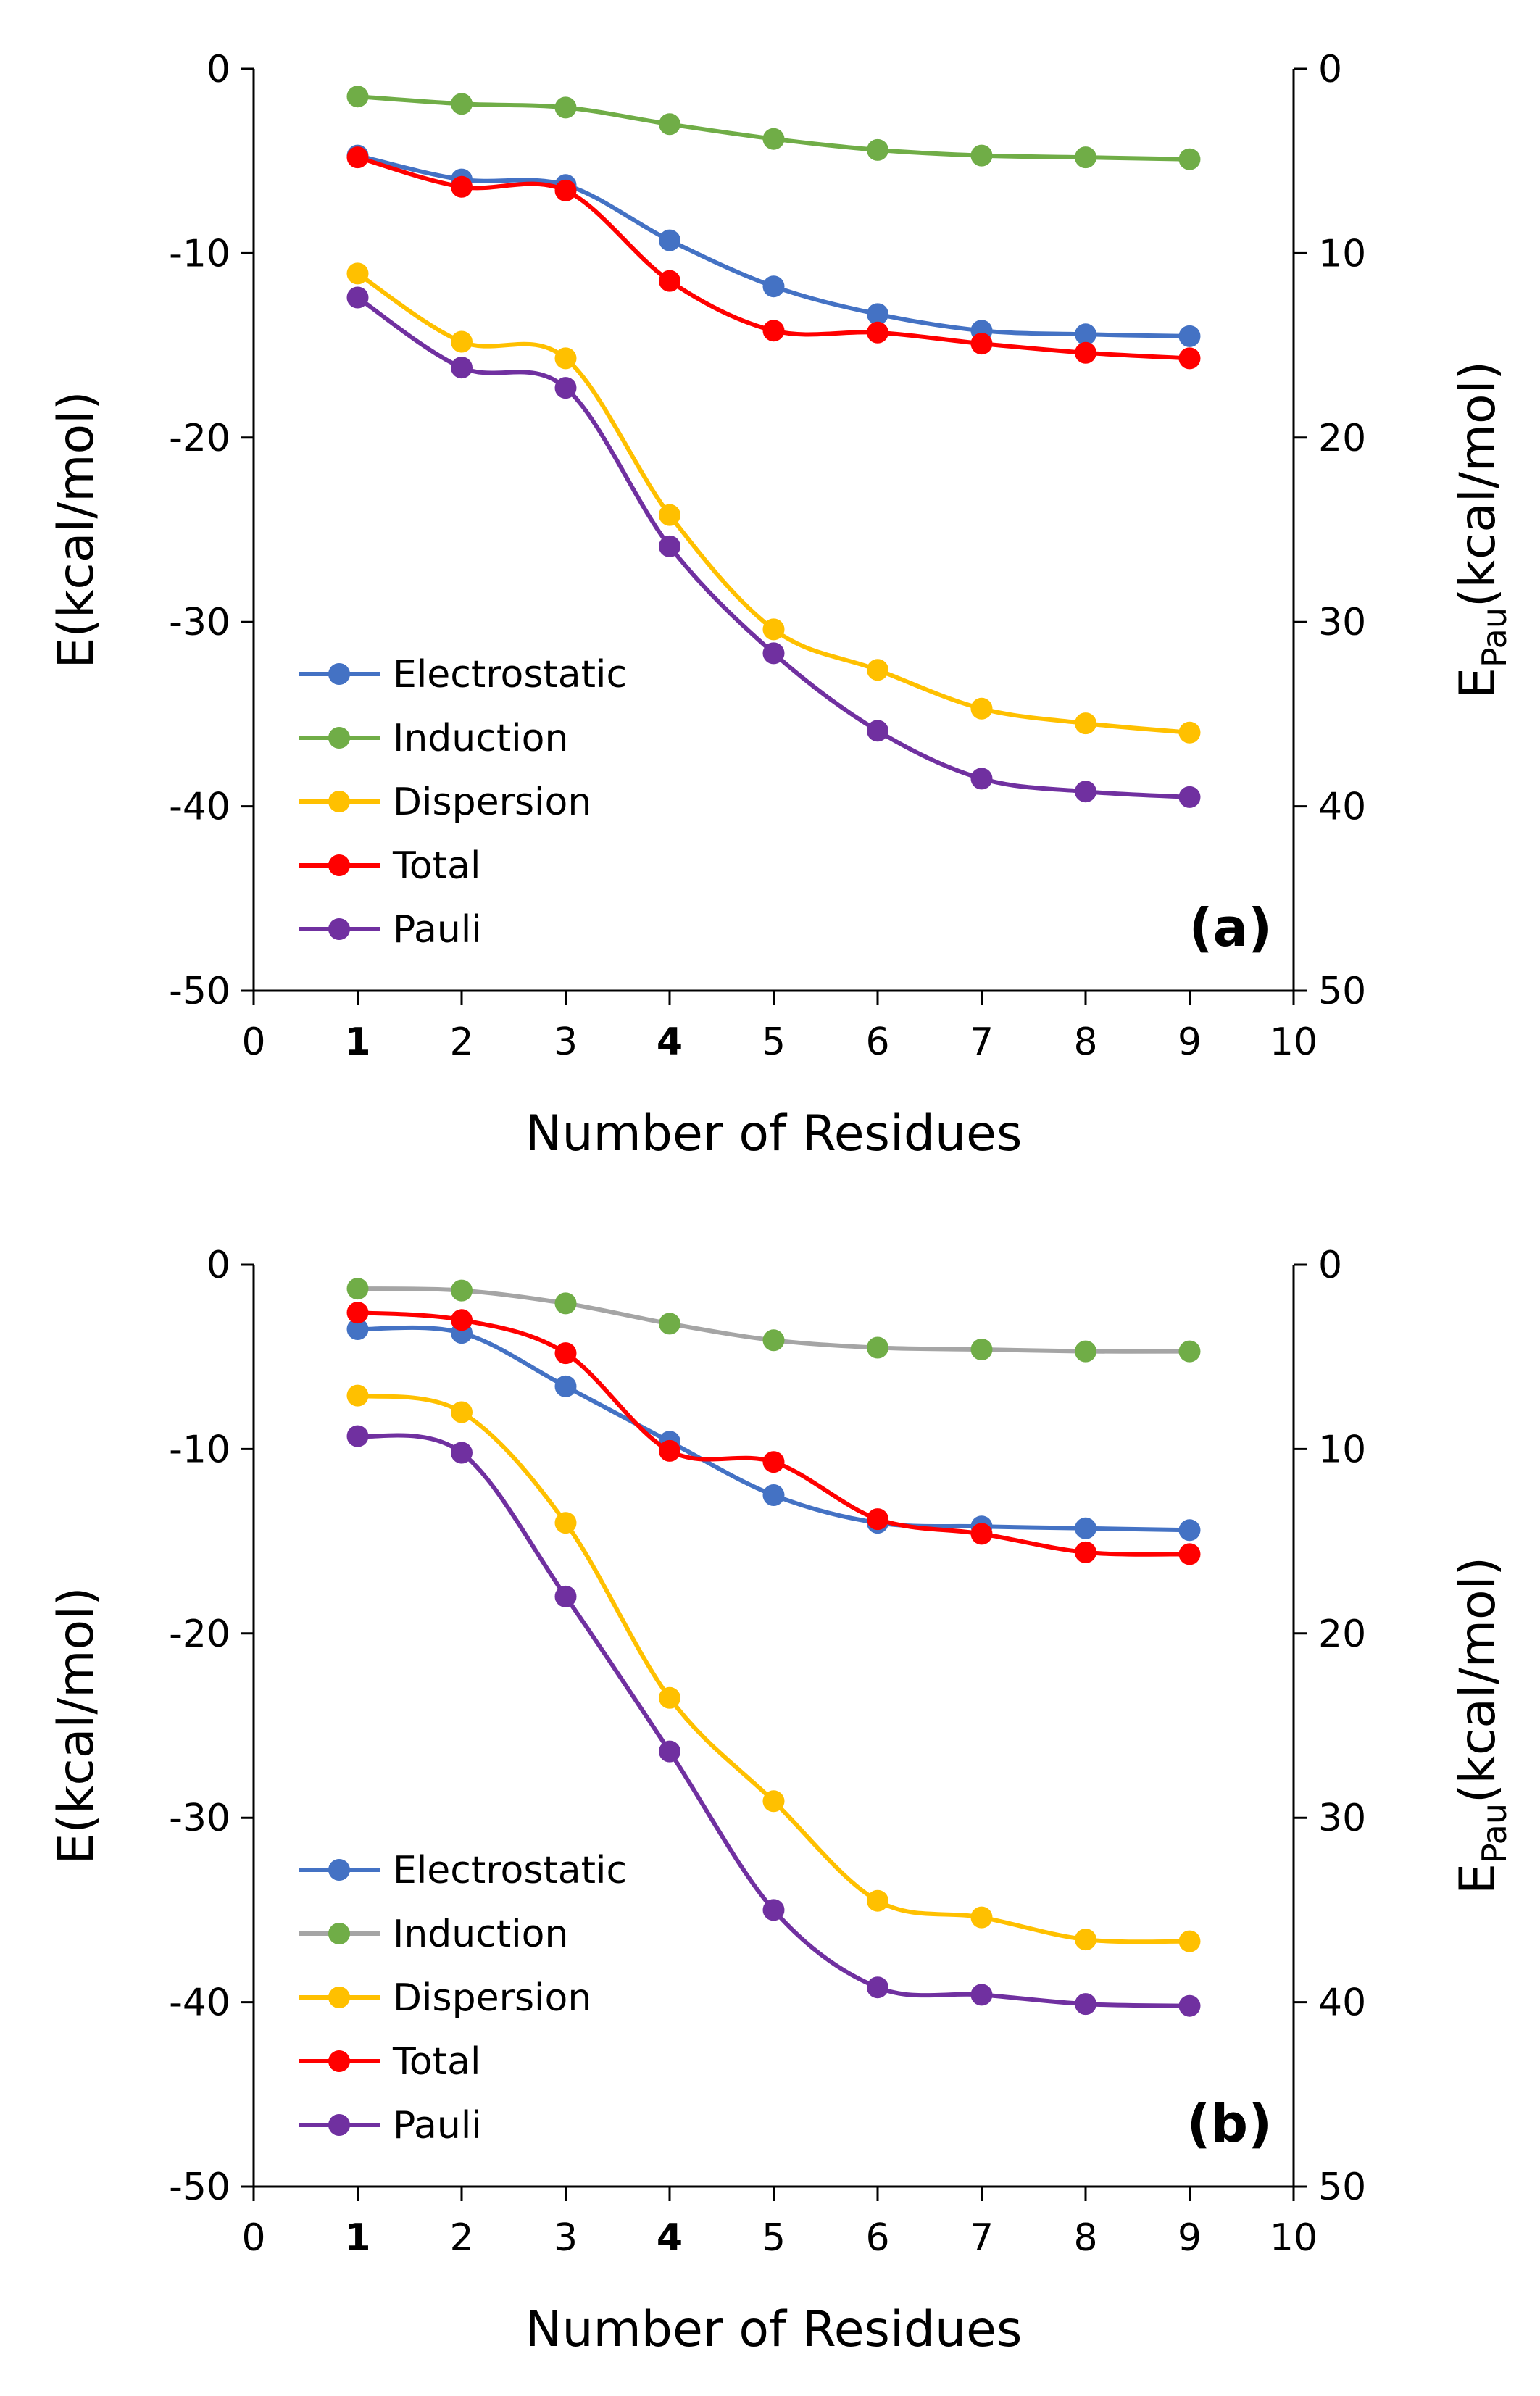 Image resolution: width=1540 pixels, height=2396 pixels. I want to click on legend-marker-total, so click(339, 2061).